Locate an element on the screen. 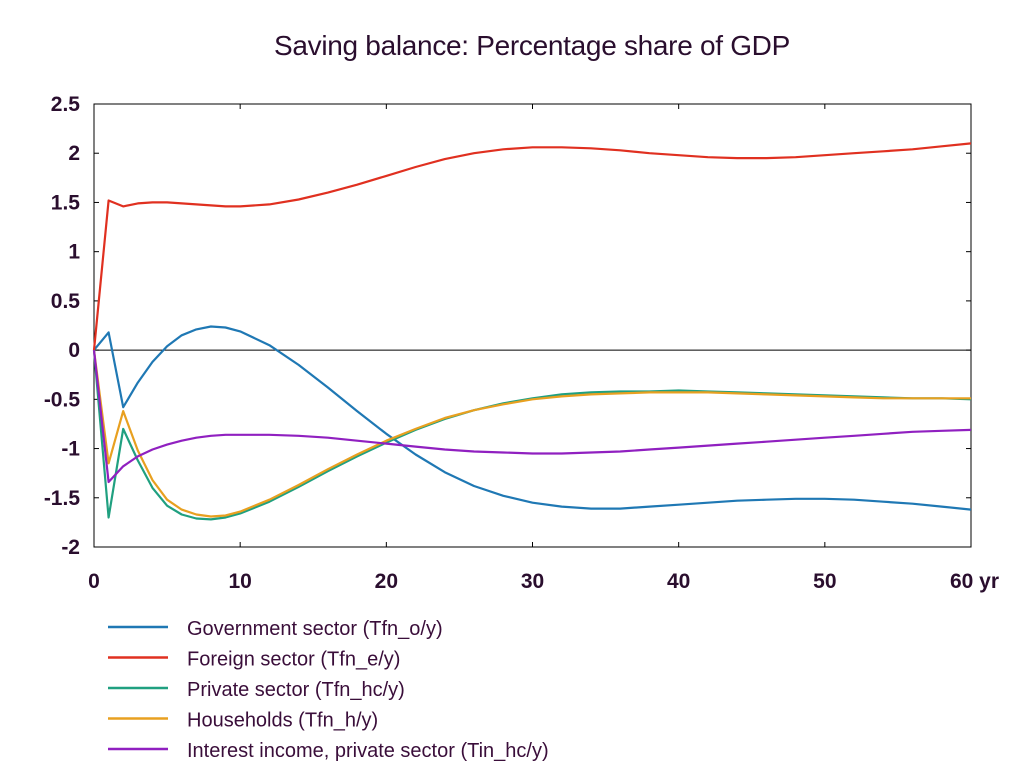  y-tick-label: 1.5 is located at coordinates (66, 202).